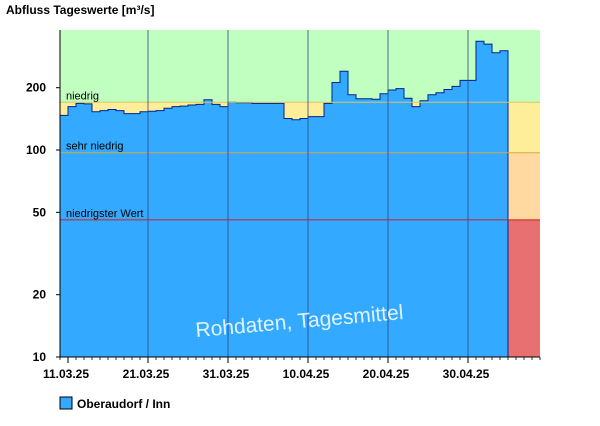  What do you see at coordinates (104, 214) in the screenshot?
I see `threshold-label-niedrigster-Wert: niedrigster Wert` at bounding box center [104, 214].